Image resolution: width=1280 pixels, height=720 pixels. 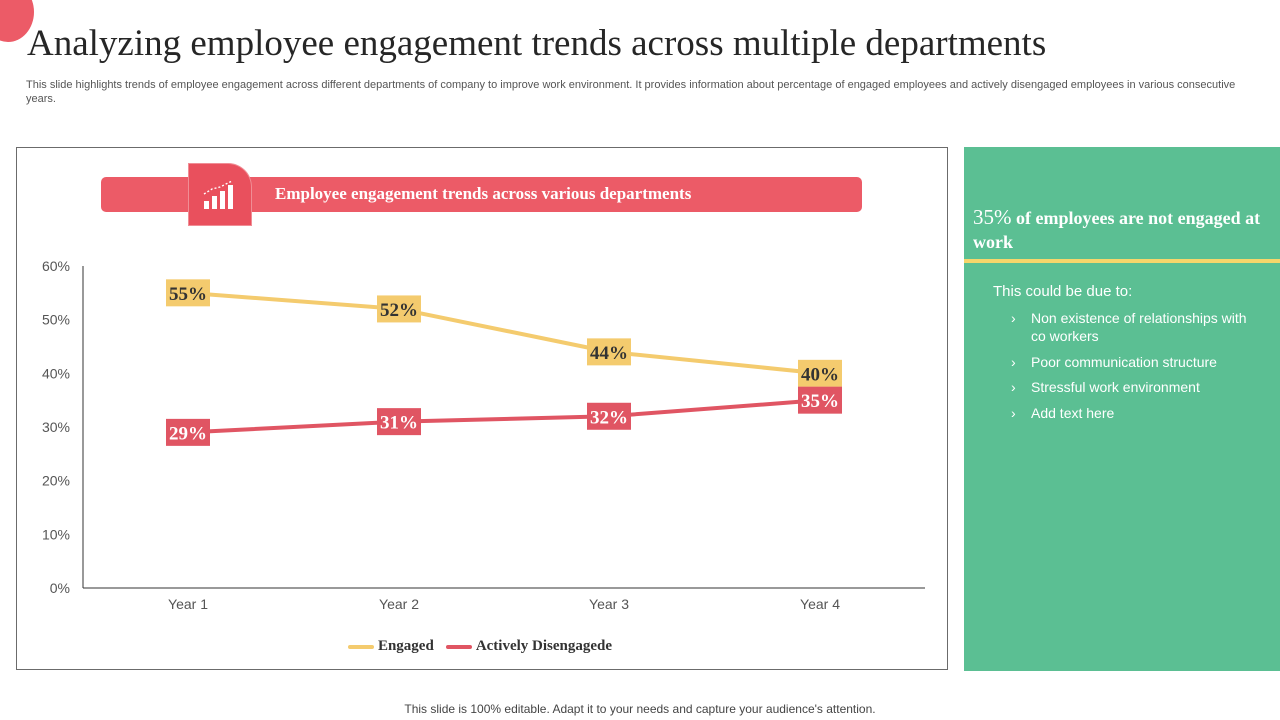 What do you see at coordinates (56, 481) in the screenshot?
I see `y-tick-label: 20%` at bounding box center [56, 481].